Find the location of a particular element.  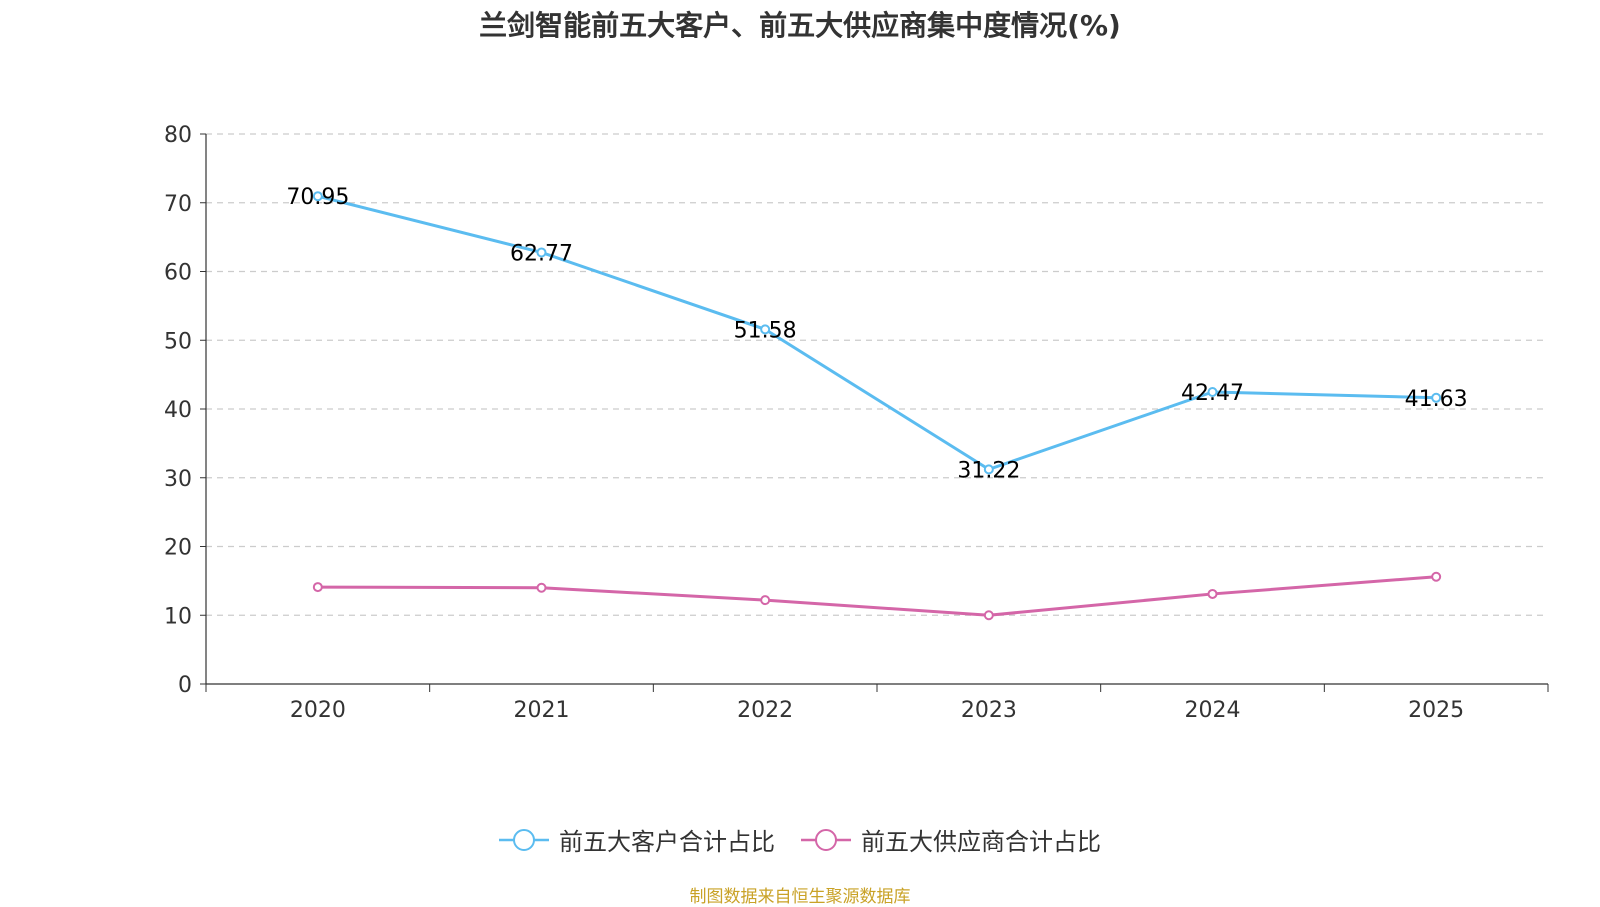

x-tick-label-2025: 2025 is located at coordinates (1436, 710).